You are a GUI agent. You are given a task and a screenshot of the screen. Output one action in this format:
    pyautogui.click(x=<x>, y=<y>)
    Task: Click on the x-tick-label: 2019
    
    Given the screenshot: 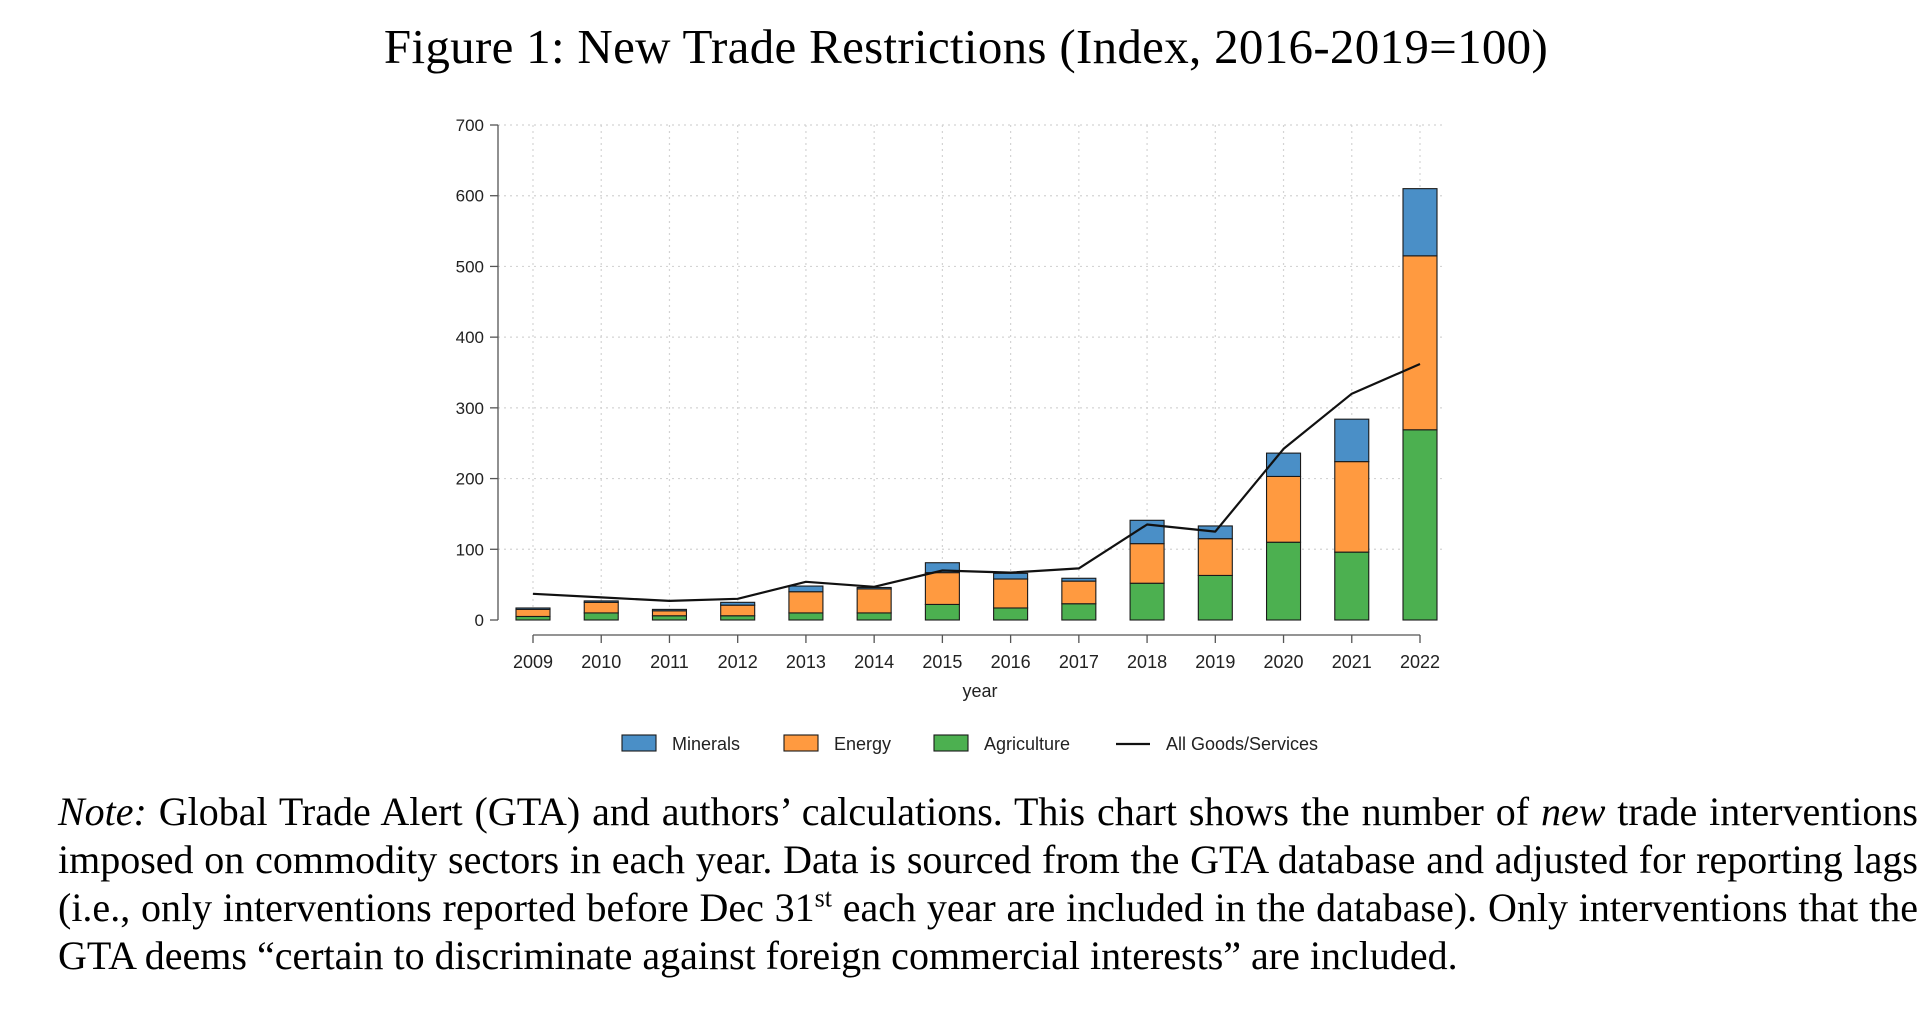 What is the action you would take?
    pyautogui.click(x=1215, y=662)
    